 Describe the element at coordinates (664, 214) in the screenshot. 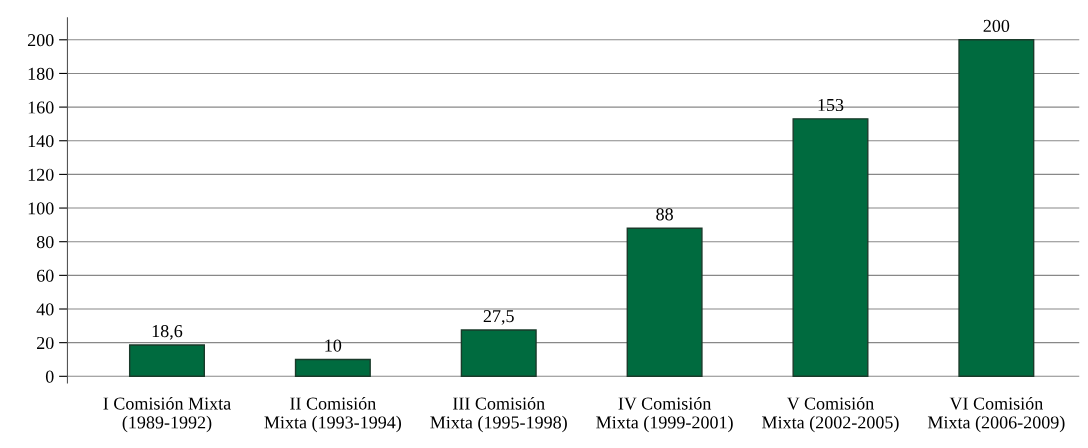

I see `data-label: 88` at that location.